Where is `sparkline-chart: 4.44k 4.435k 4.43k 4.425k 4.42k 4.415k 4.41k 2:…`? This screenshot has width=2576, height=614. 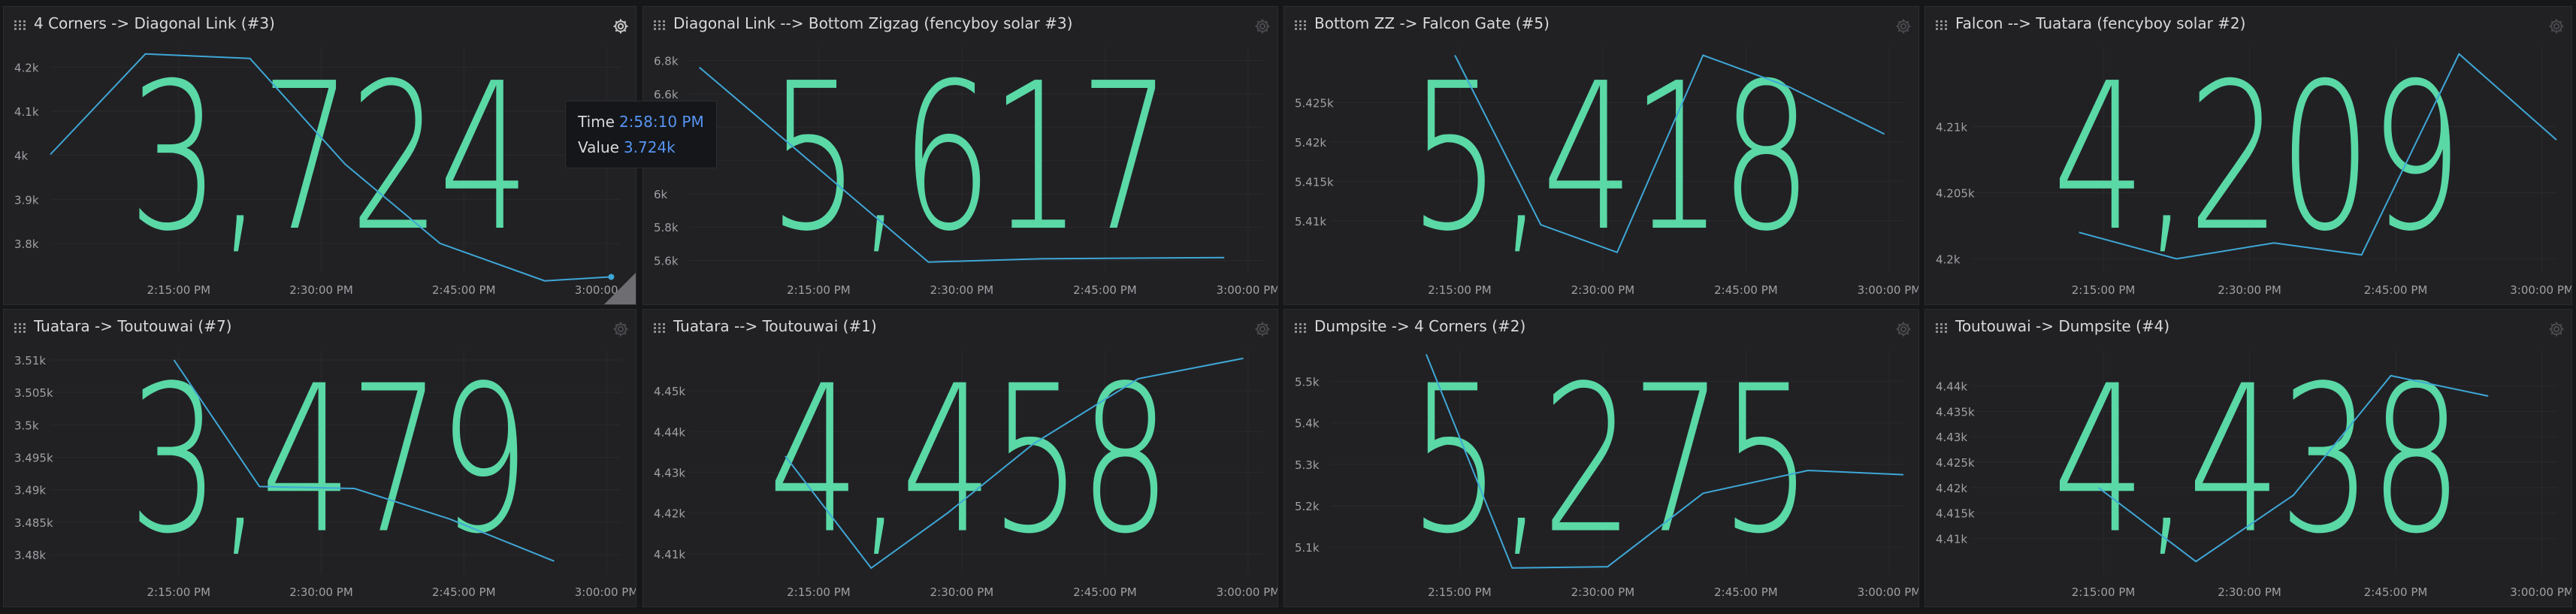 sparkline-chart: 4.44k 4.435k 4.43k 4.425k 4.42k 4.415k 4.41k 2:… is located at coordinates (2249, 458).